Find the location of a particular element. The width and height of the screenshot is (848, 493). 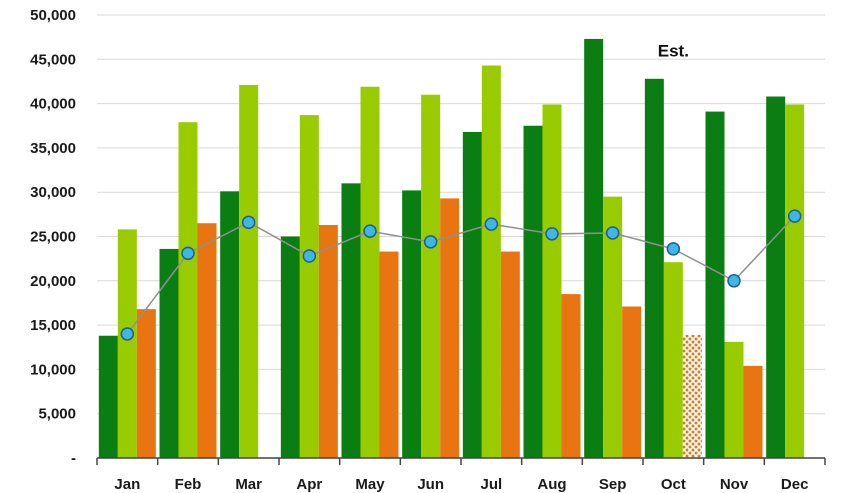

estimate-annotation: Est. is located at coordinates (673, 50).